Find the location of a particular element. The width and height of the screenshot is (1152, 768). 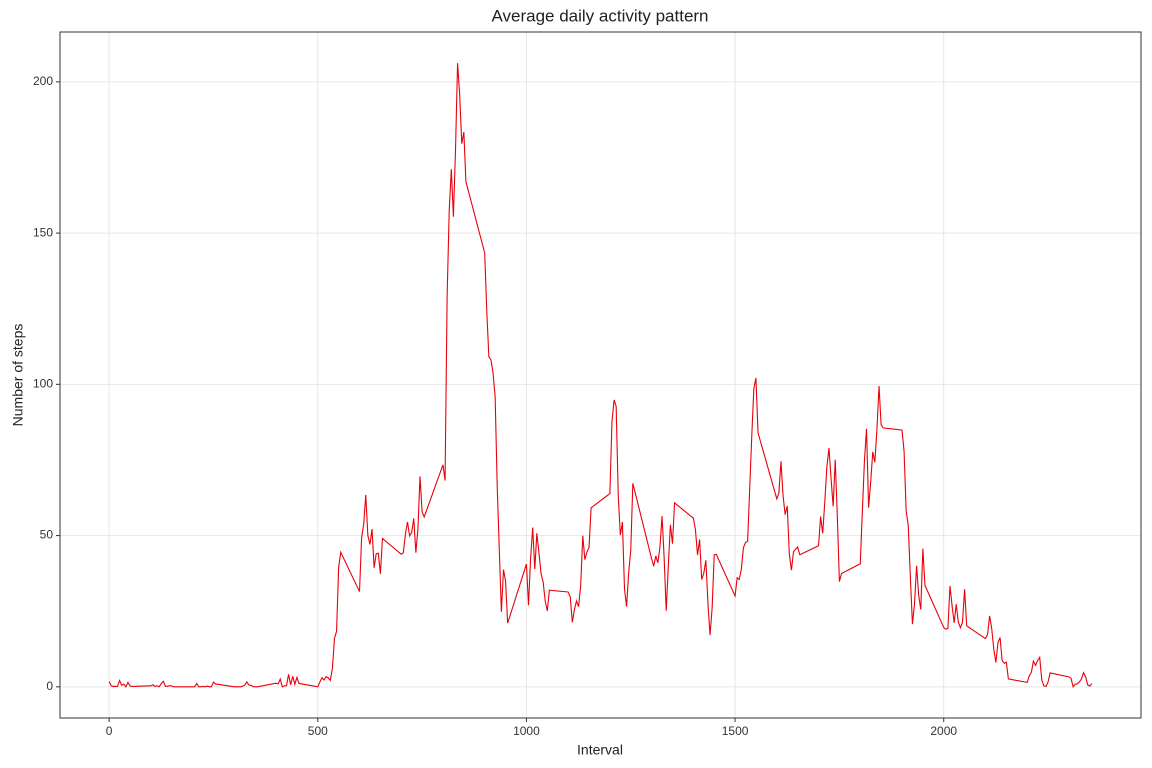

y-tick-label: 50 is located at coordinates (47, 535).